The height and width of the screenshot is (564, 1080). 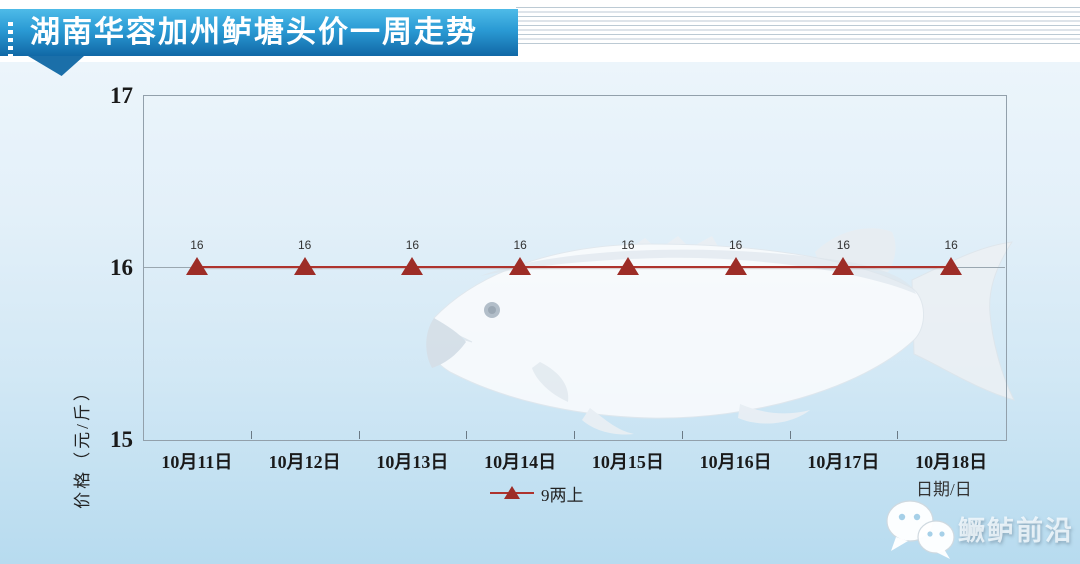 I want to click on x-tick-label: 10月16日, so click(x=735, y=462).